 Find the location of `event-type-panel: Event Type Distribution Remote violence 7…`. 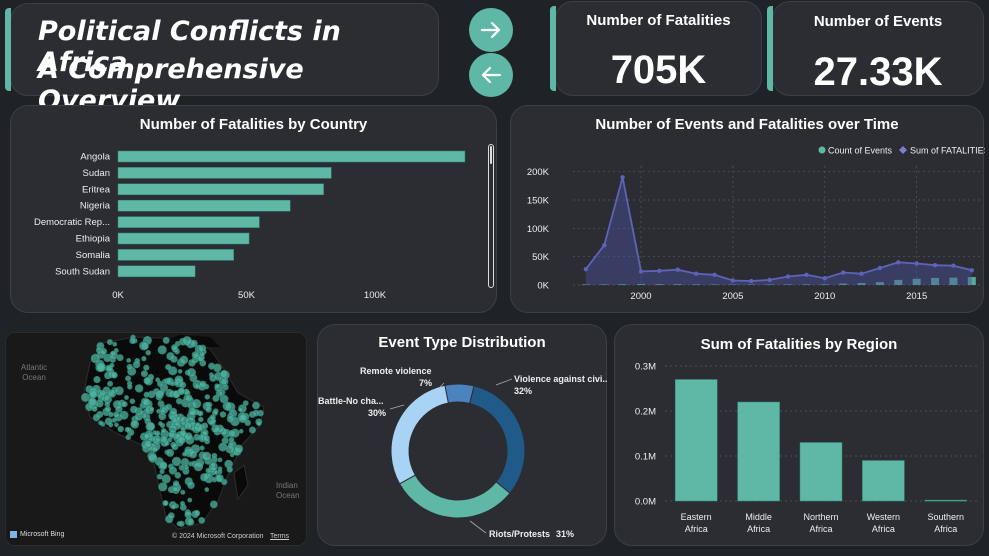

event-type-panel: Event Type Distribution Remote violence 7… is located at coordinates (462, 435).